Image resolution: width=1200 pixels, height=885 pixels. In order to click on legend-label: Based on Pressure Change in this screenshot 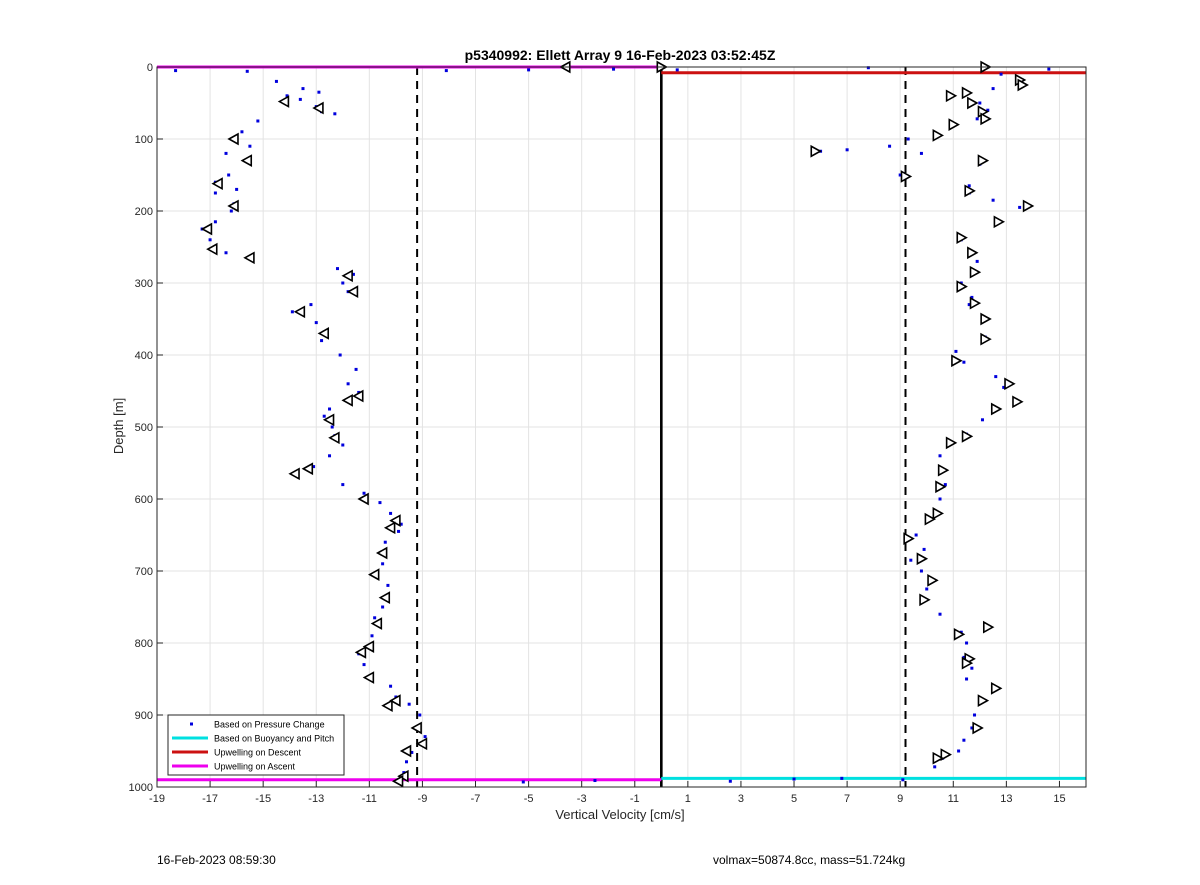, I will do `click(269, 725)`.